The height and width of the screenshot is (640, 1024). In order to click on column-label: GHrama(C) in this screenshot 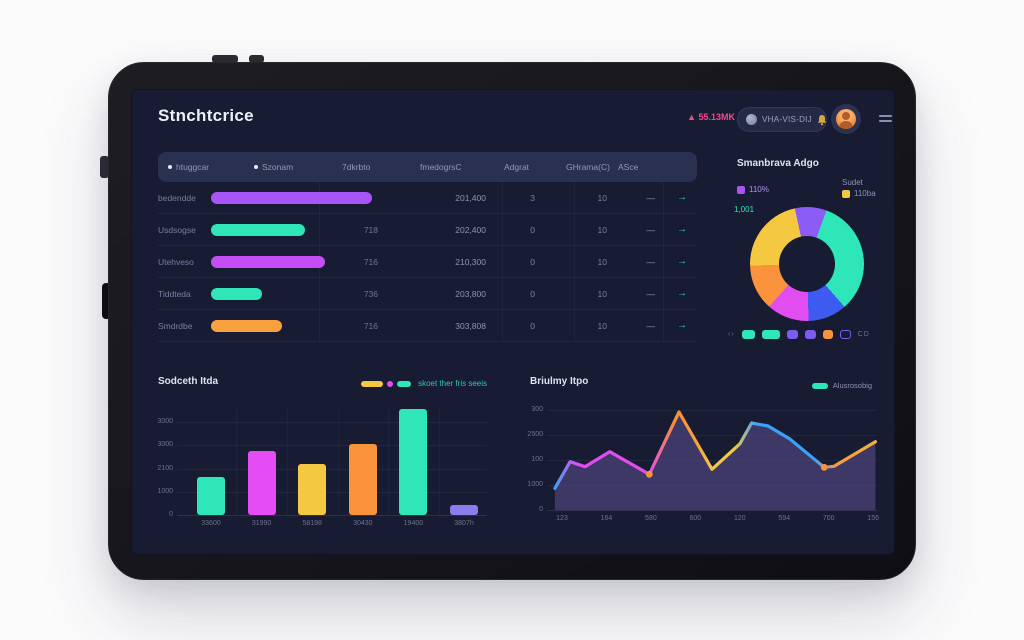, I will do `click(588, 167)`.